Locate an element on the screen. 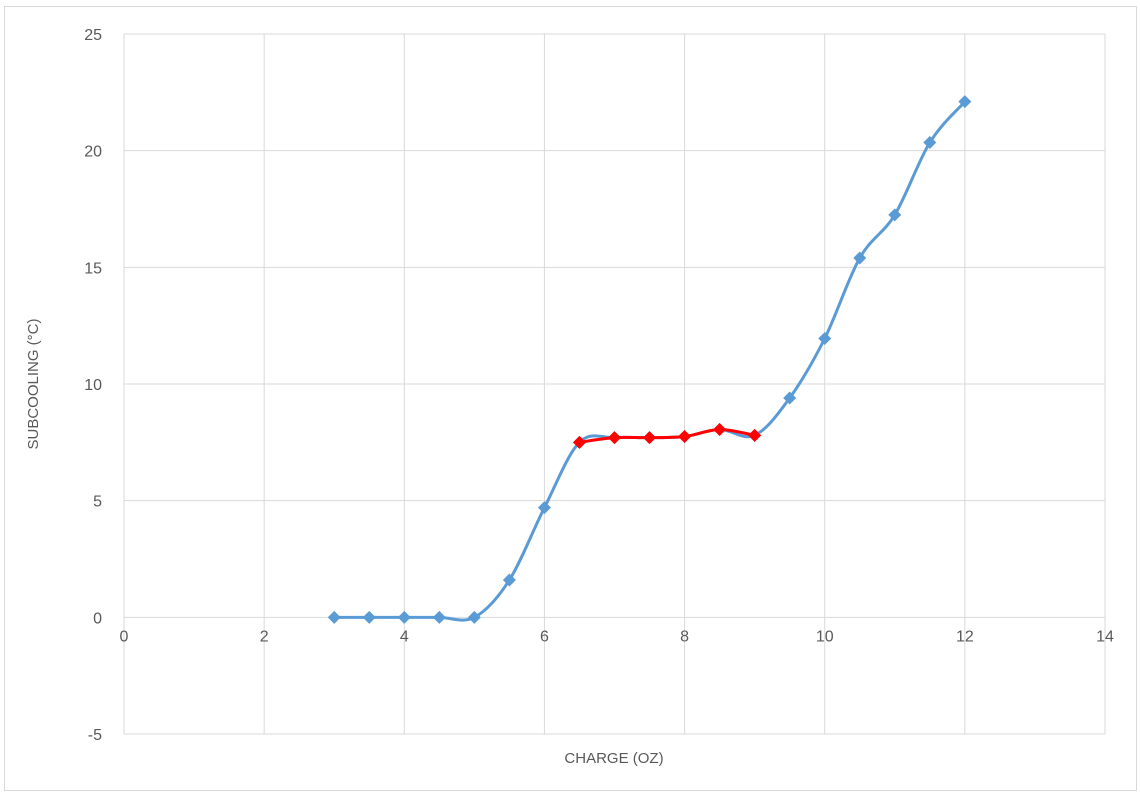  y-tick-label: 15 is located at coordinates (93, 268).